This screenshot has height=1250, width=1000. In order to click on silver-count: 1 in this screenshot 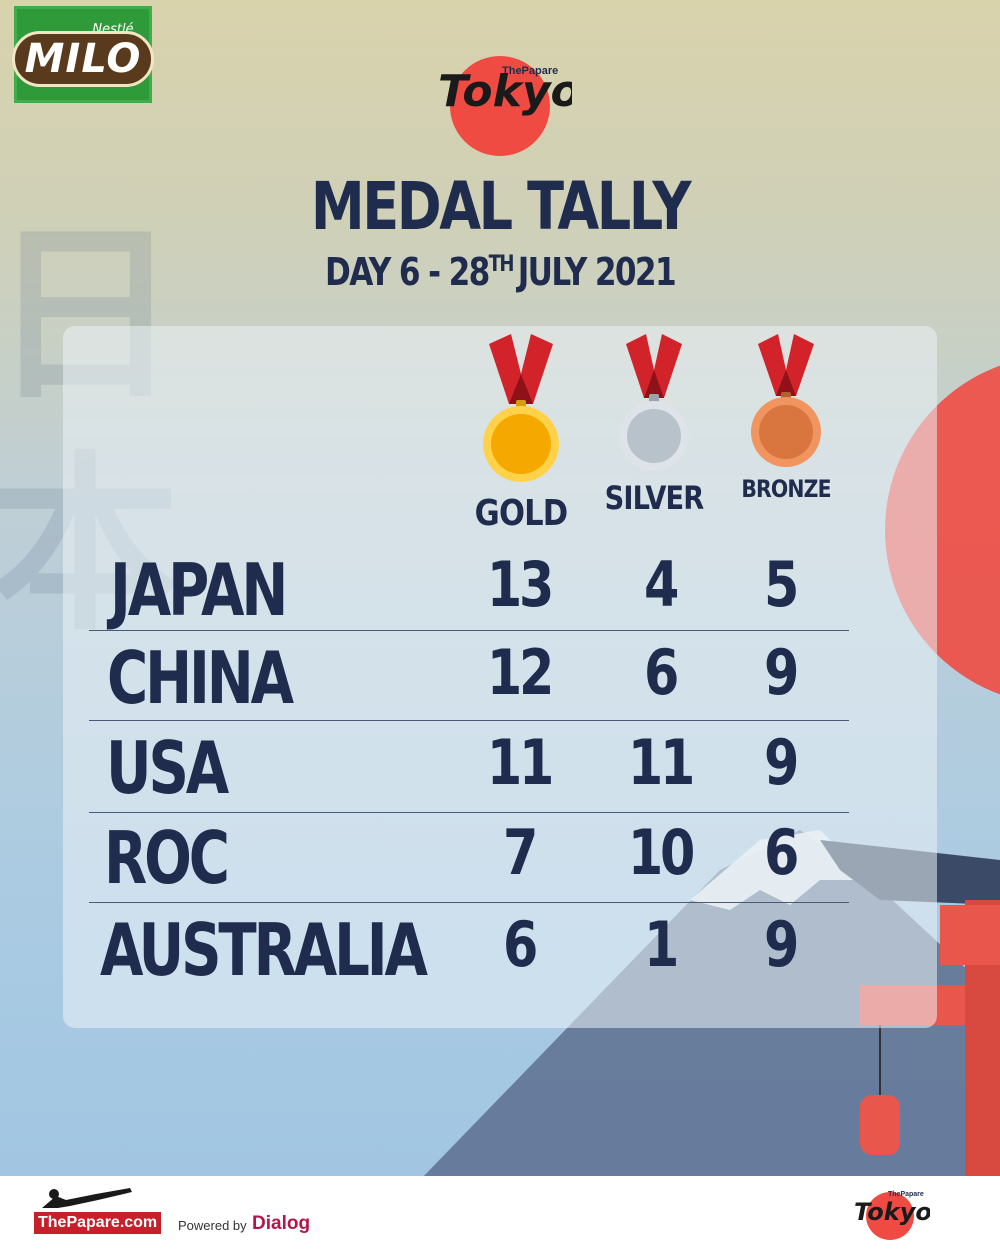, I will do `click(661, 944)`.